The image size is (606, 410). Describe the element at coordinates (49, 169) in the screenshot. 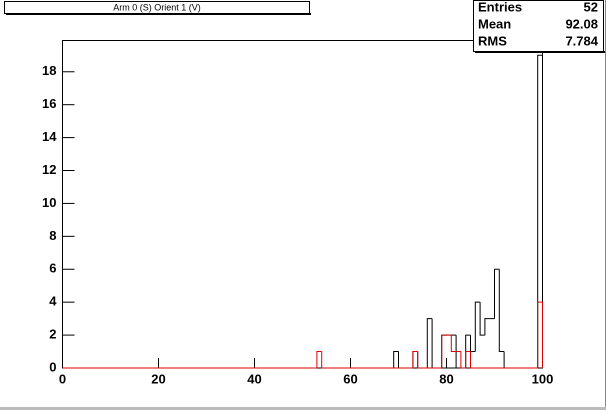

I see `y-tick-label: 12` at that location.